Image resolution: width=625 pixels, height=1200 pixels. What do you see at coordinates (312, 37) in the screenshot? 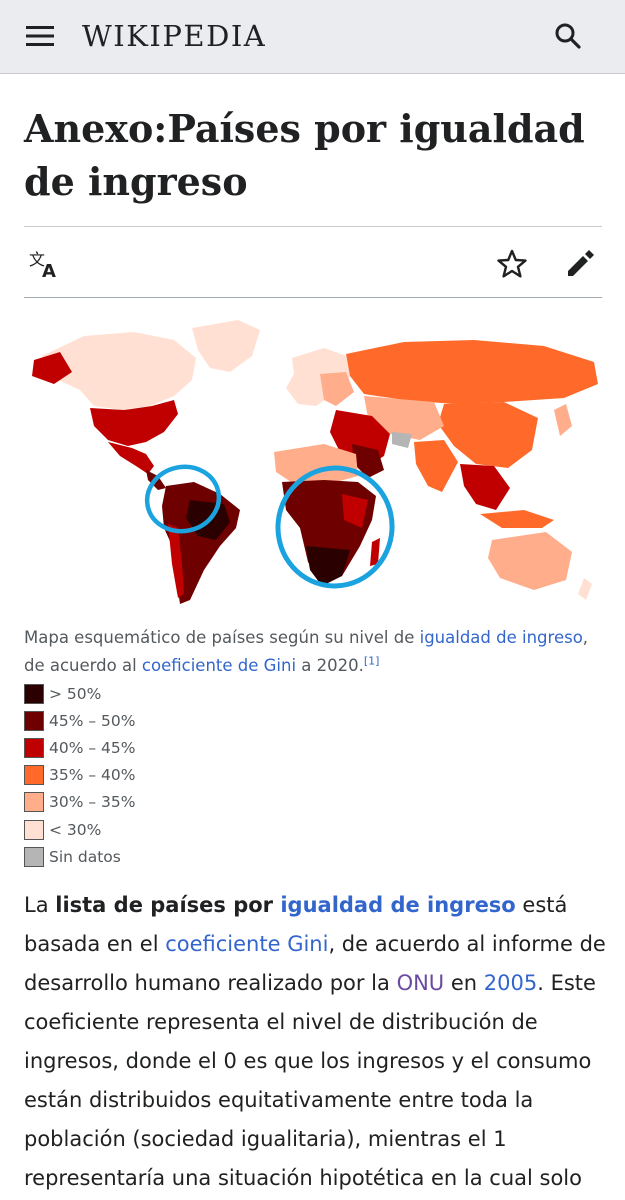
I see `top-header: WIKIPEDIA` at bounding box center [312, 37].